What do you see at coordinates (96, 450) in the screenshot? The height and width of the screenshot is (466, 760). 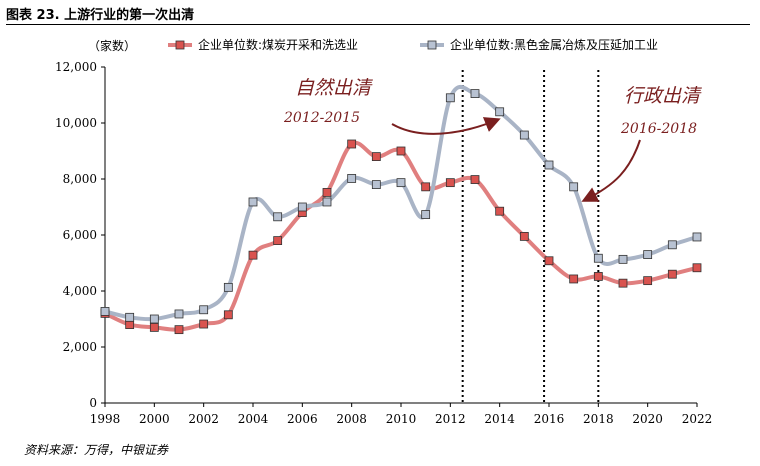 I see `source-note: 资料来源：万得，中银证券` at bounding box center [96, 450].